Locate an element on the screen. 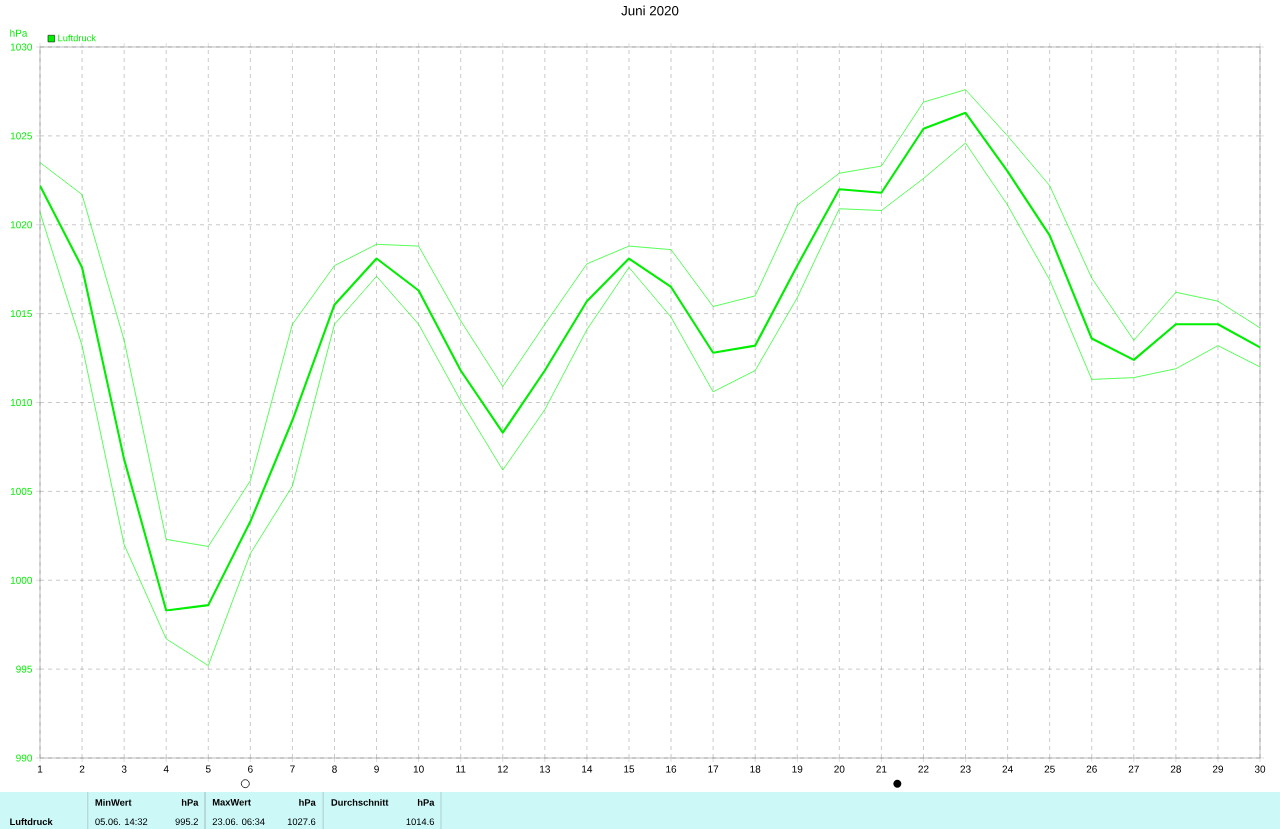 Image resolution: width=1280 pixels, height=829 pixels. x-tick-label: 24 is located at coordinates (1007, 769).